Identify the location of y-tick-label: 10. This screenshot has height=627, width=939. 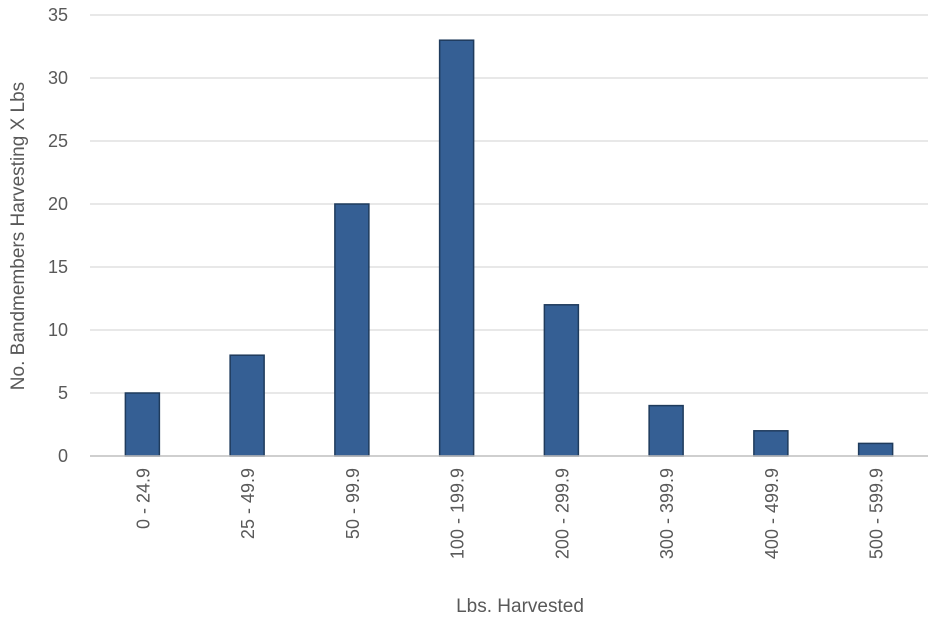
(58, 330).